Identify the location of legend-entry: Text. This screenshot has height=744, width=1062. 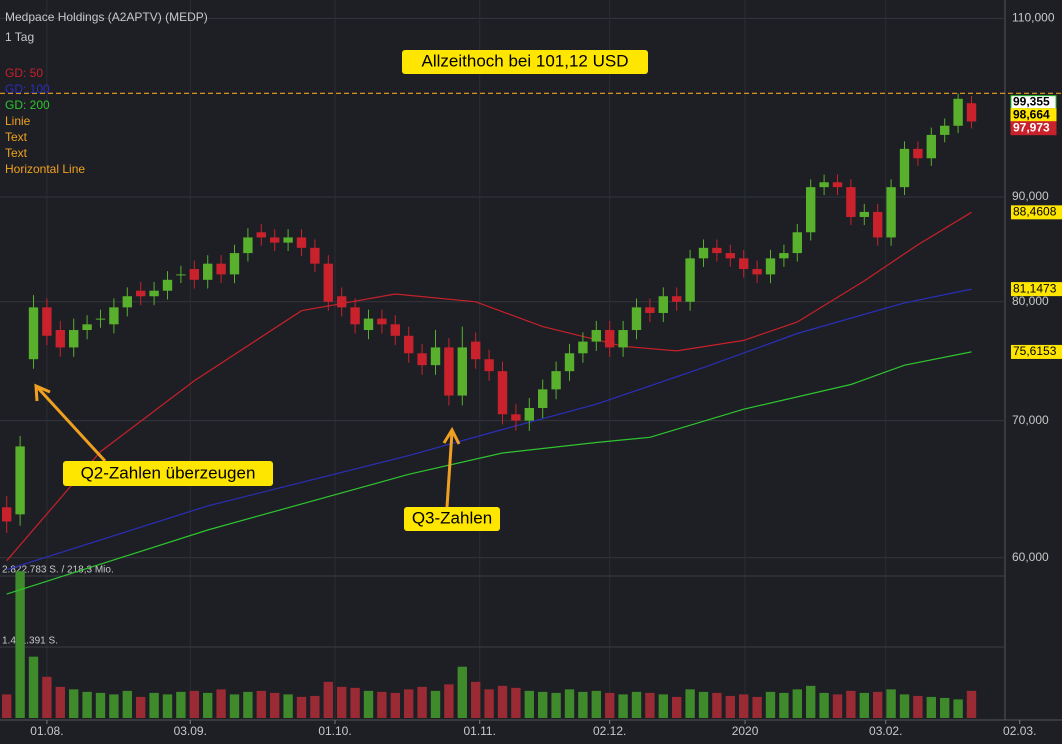
(16, 137).